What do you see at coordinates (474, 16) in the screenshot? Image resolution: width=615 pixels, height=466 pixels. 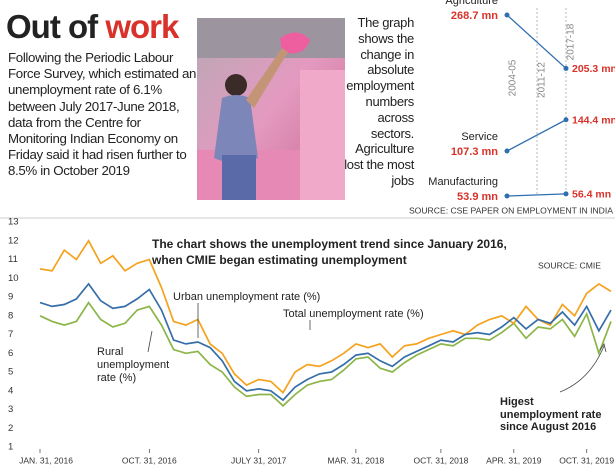 I see `start-value: 268.7 mn` at bounding box center [474, 16].